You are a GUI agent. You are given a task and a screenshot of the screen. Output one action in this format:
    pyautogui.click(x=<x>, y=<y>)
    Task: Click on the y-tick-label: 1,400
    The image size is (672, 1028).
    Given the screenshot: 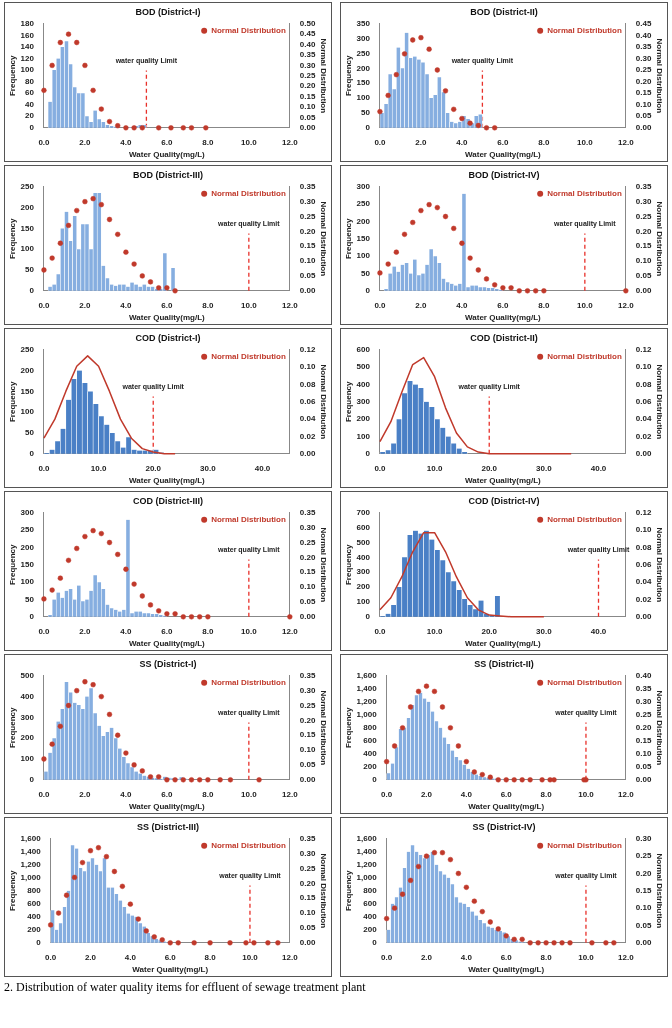 What is the action you would take?
    pyautogui.click(x=31, y=851)
    